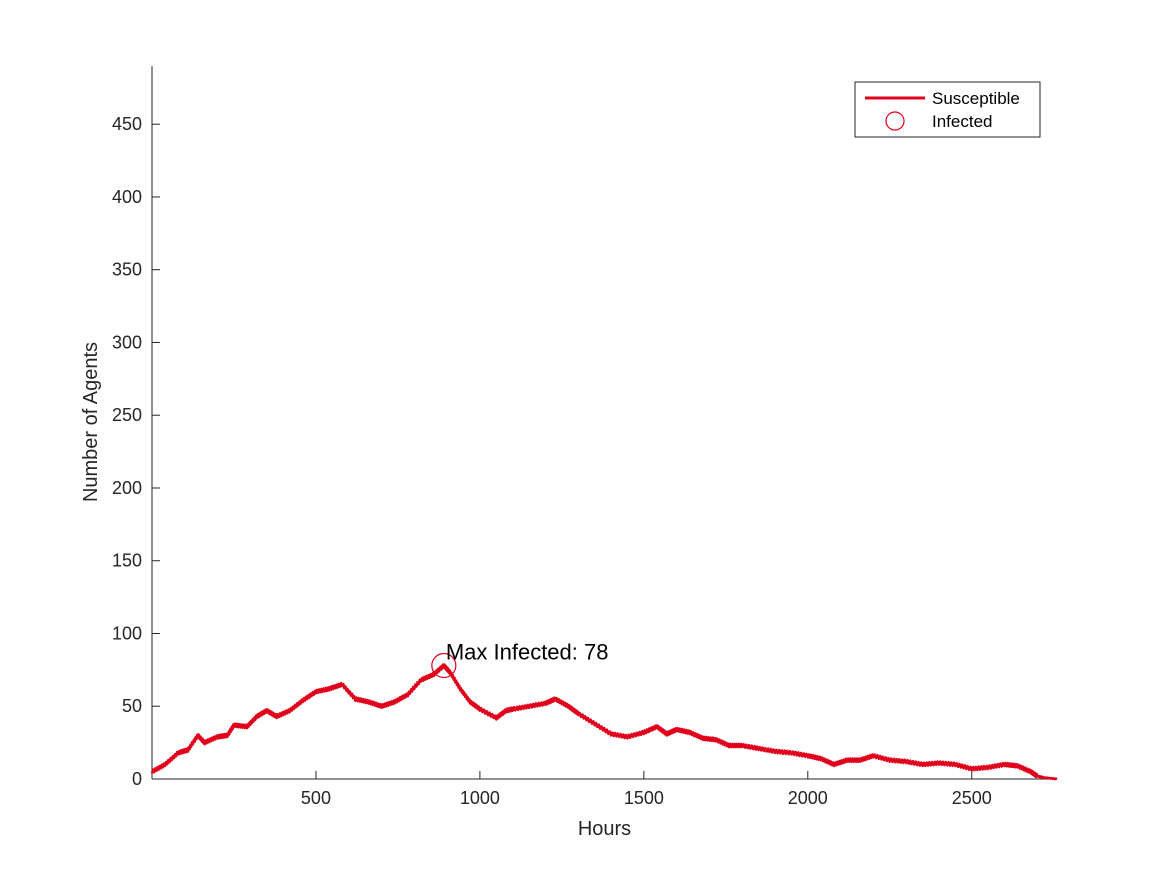 This screenshot has height=875, width=1167. Describe the element at coordinates (808, 798) in the screenshot. I see `x-tick-label: 2000` at that location.